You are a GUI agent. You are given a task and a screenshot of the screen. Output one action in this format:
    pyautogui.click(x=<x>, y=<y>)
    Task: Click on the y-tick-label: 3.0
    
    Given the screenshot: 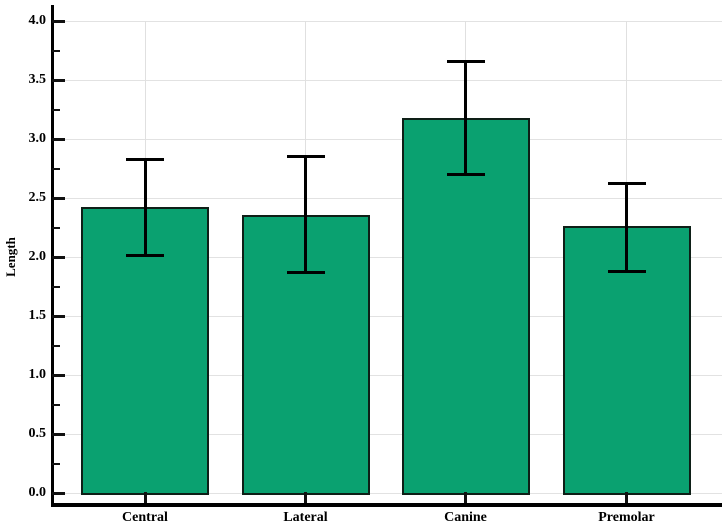 What is the action you would take?
    pyautogui.click(x=37, y=138)
    